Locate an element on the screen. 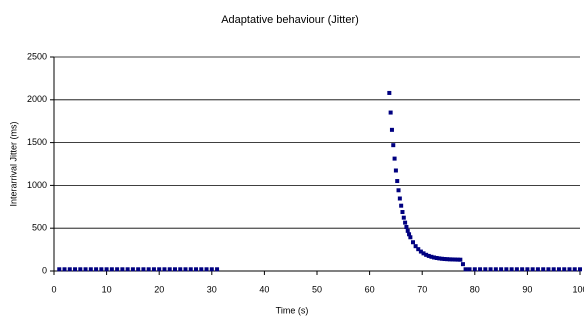  y-tick-label: 0 is located at coordinates (44, 270).